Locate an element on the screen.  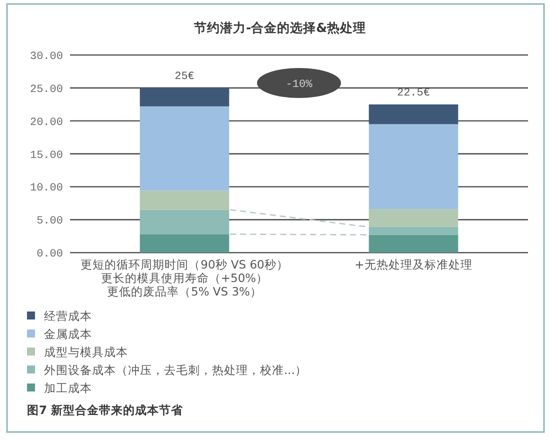
y-tick-label: 5.00 is located at coordinates (49, 222).